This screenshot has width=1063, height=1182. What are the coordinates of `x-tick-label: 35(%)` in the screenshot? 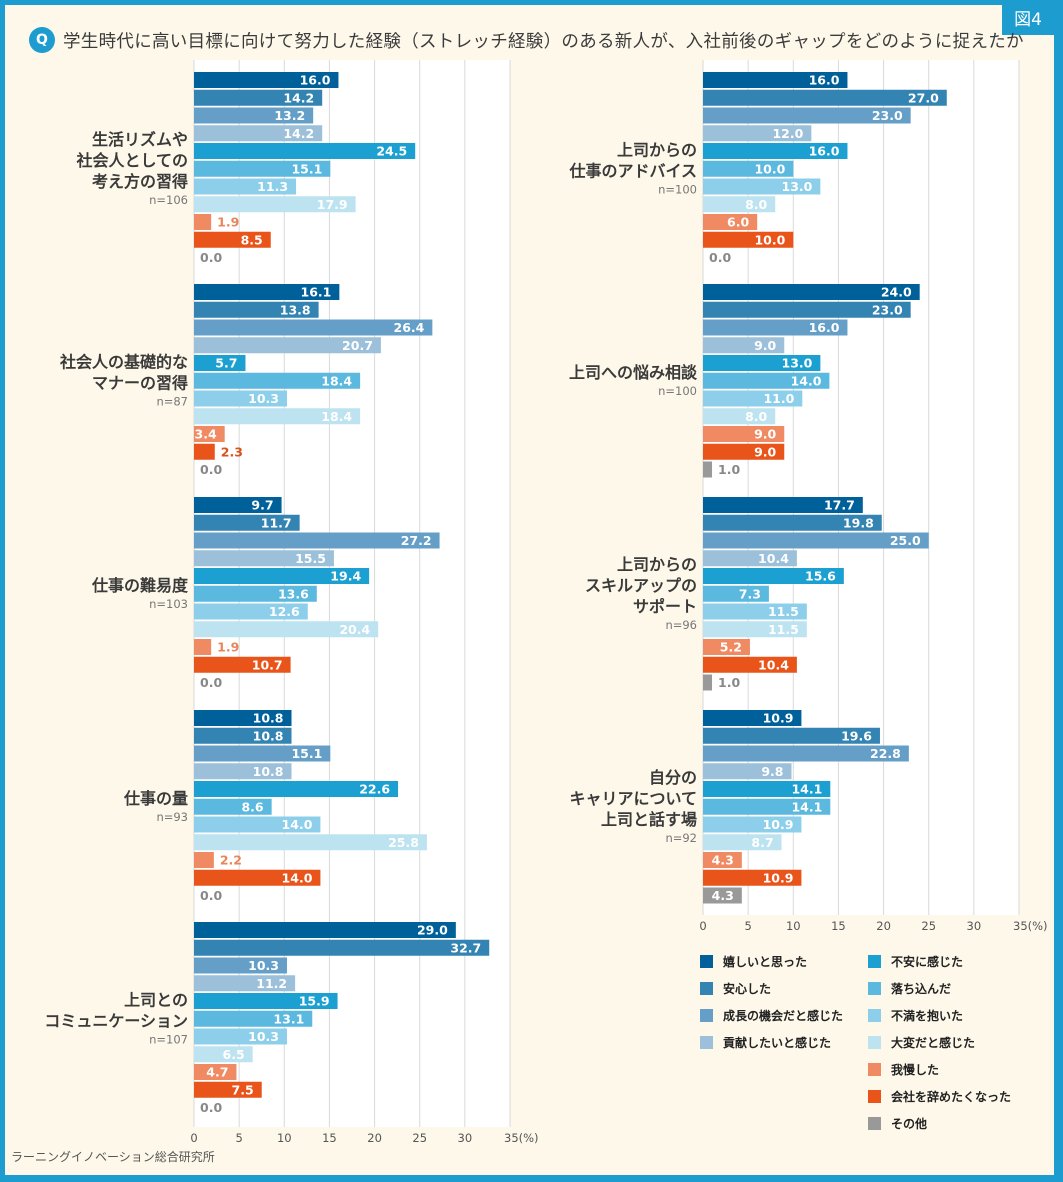 It's located at (521, 1138).